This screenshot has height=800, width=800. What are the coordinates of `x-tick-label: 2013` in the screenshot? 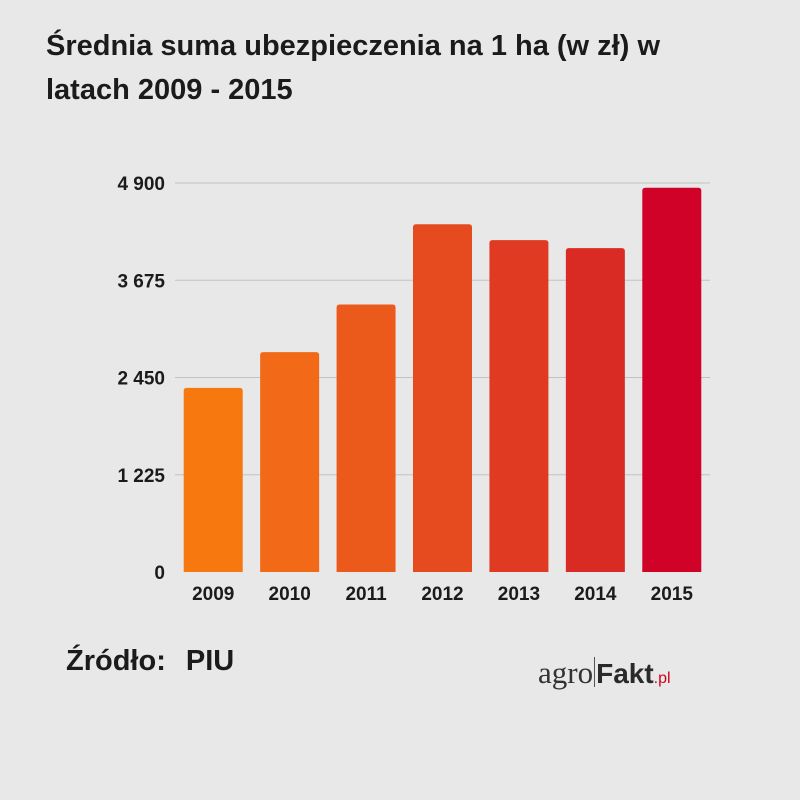 It's located at (519, 594).